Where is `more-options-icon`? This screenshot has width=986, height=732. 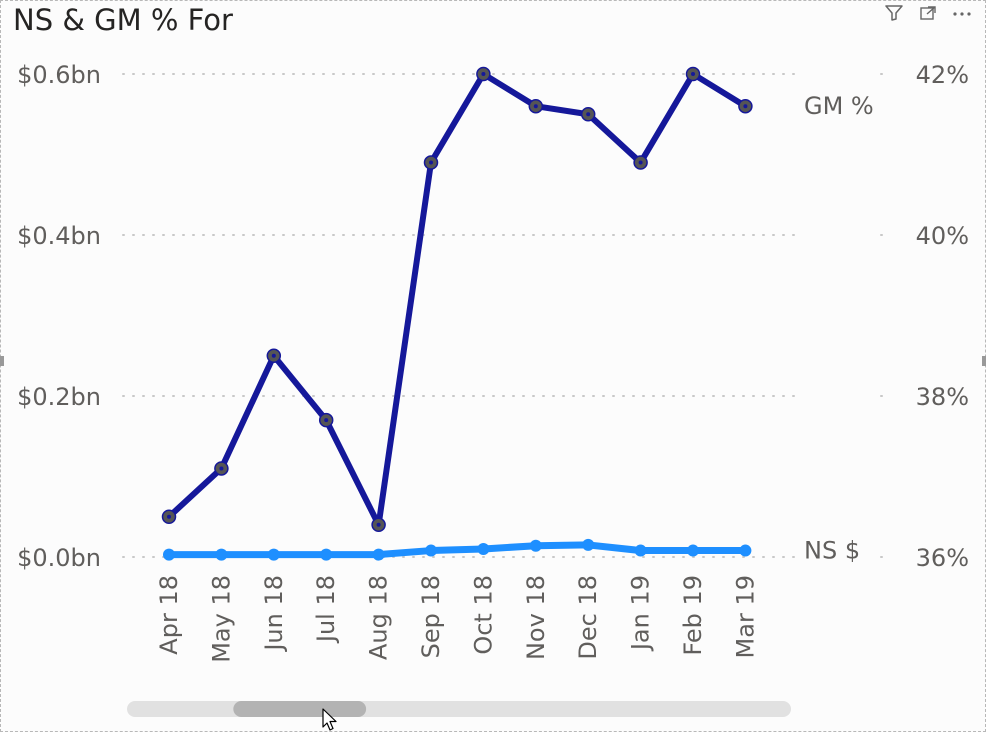
more-options-icon is located at coordinates (962, 13).